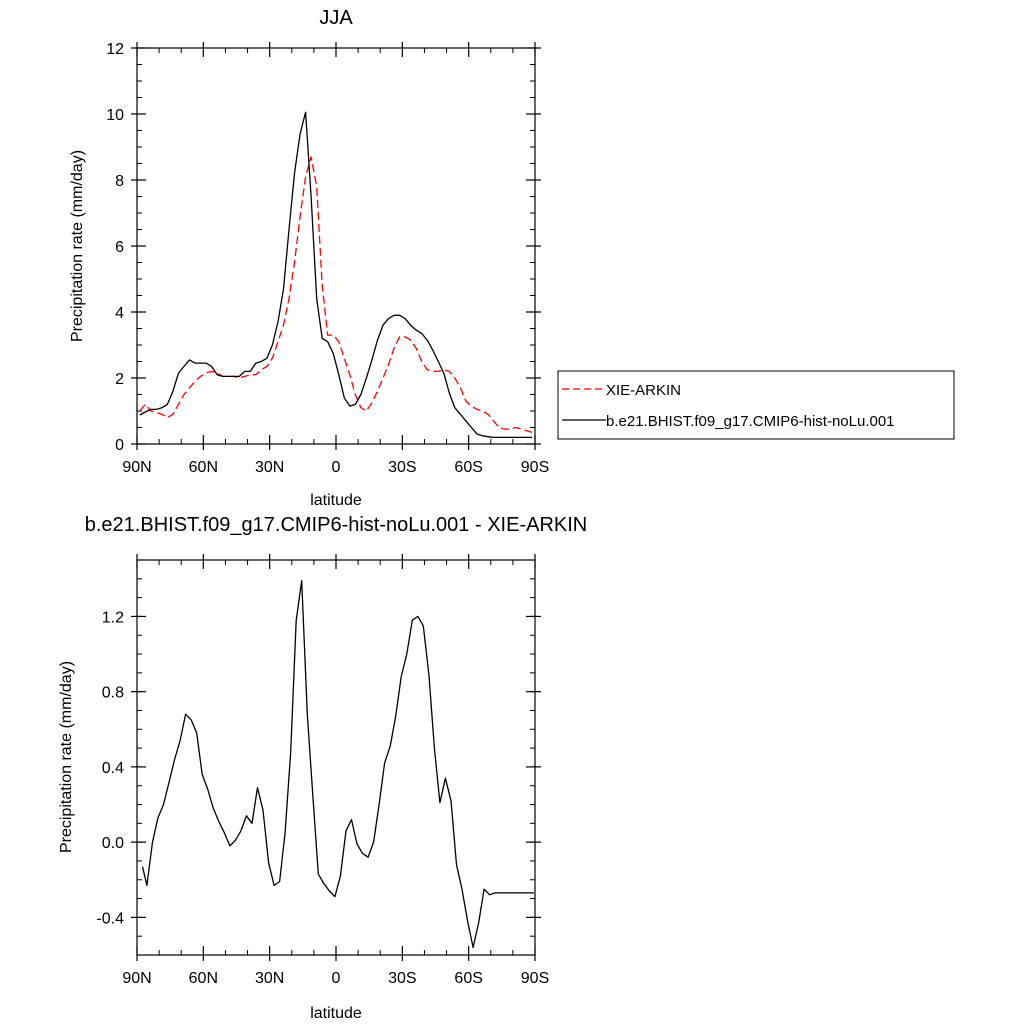  I want to click on top-x-tick-label: 90S, so click(535, 467).